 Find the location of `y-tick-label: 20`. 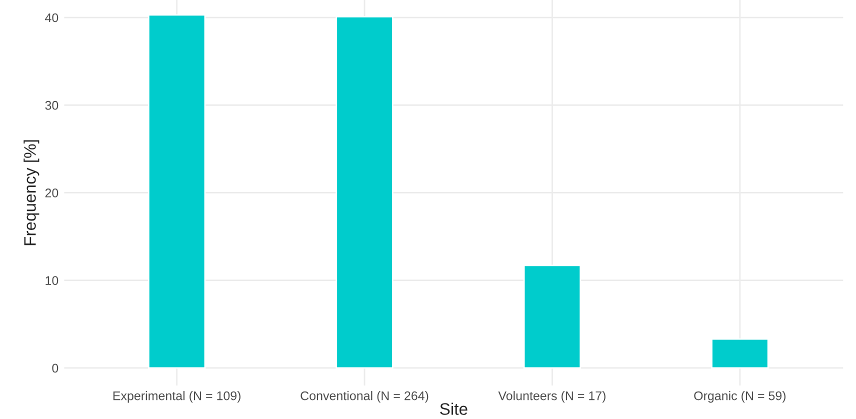

y-tick-label: 20 is located at coordinates (51, 193).